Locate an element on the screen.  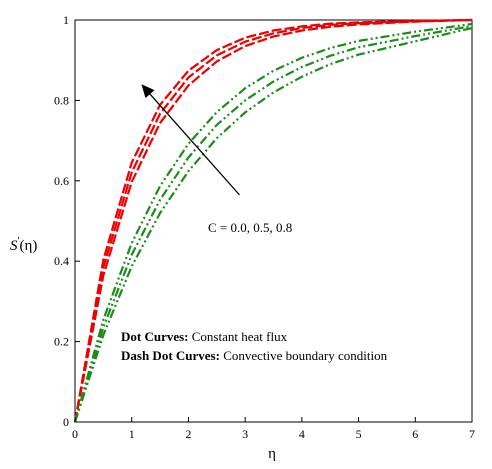
x-tick-label: 3 is located at coordinates (245, 434).